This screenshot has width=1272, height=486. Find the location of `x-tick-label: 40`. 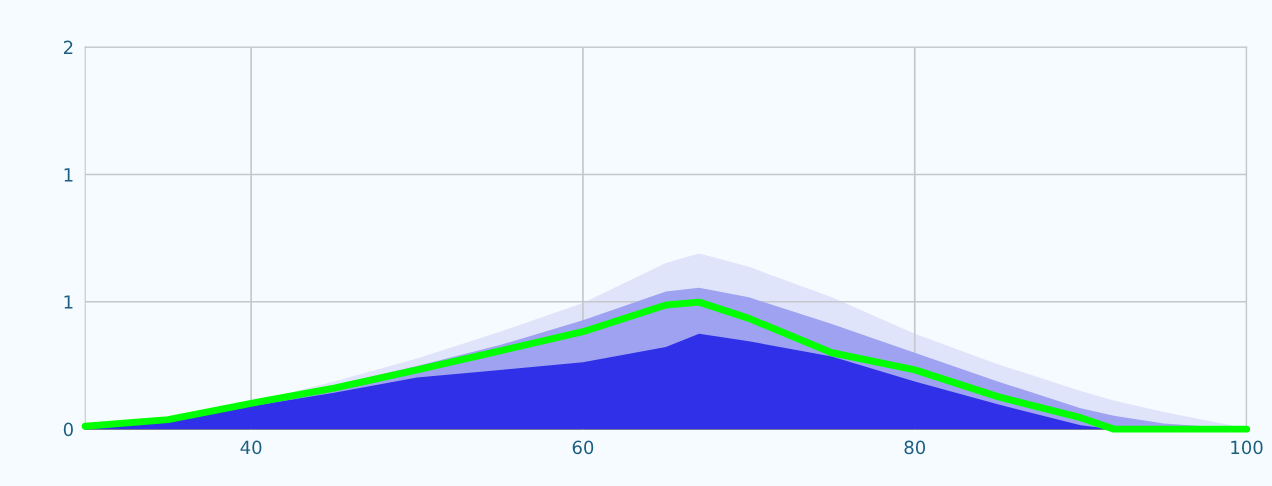

x-tick-label: 40 is located at coordinates (251, 447).